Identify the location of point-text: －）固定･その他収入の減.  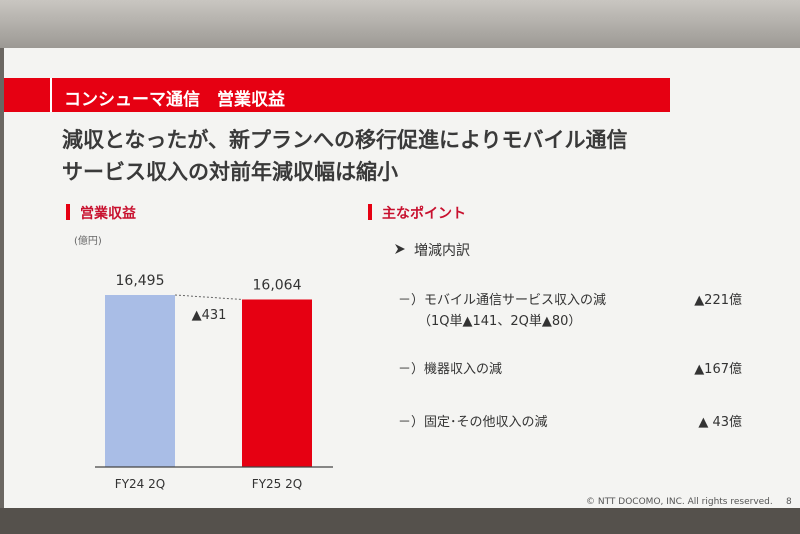
(473, 422).